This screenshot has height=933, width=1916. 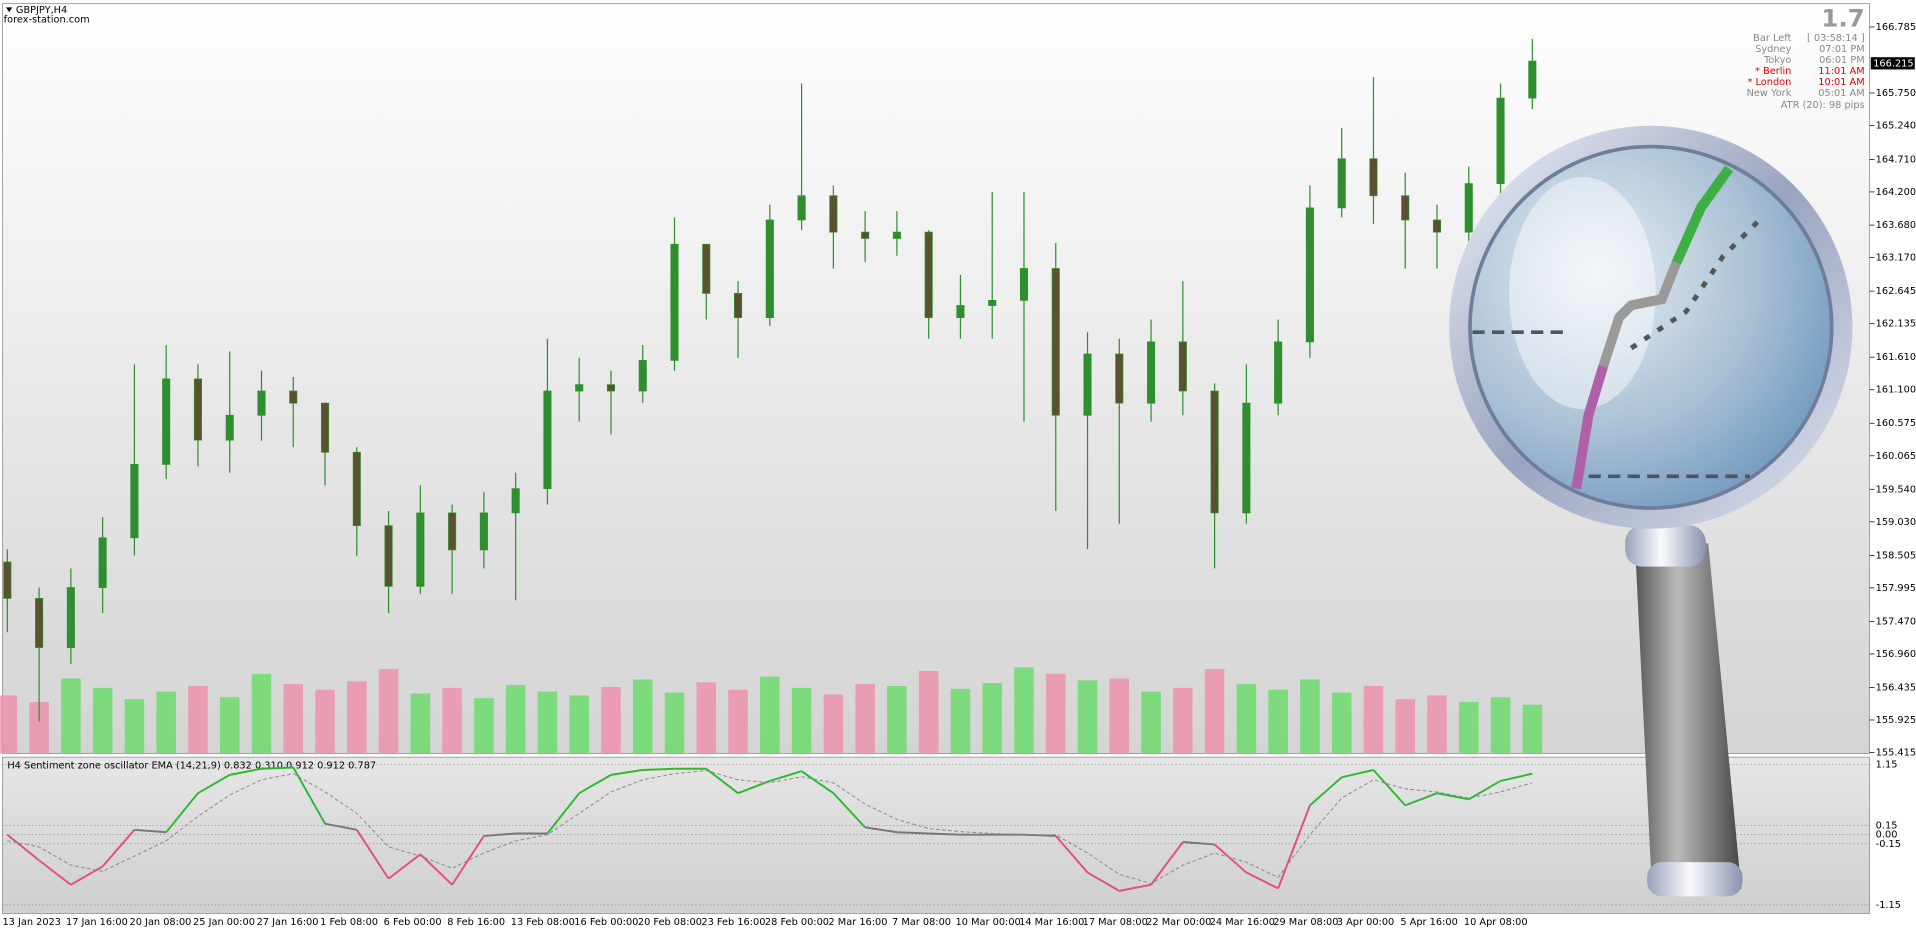 I want to click on x-tick-label: 16 Feb 00:00, so click(x=606, y=922).